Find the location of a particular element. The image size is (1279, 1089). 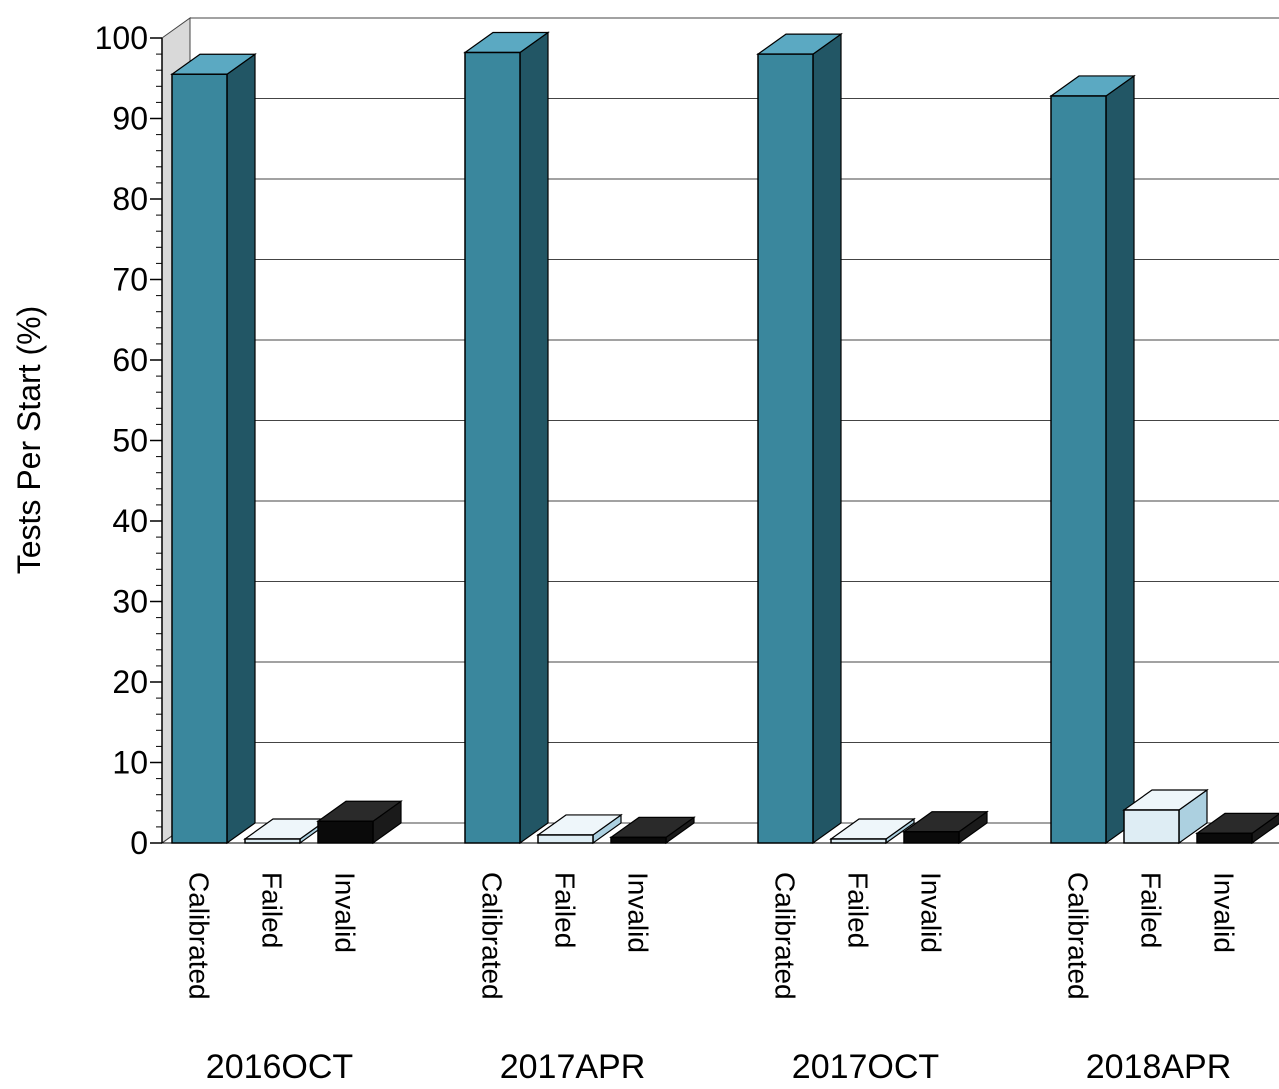

bar-invalid-2017apr is located at coordinates (652, 830).